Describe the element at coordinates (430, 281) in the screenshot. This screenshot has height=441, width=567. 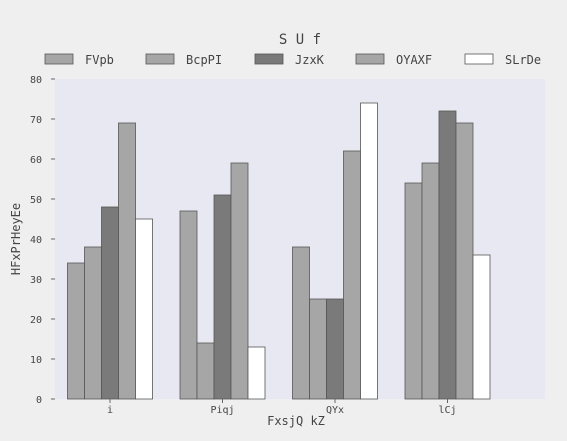
I see `bar-BcpPI-lCj` at that location.